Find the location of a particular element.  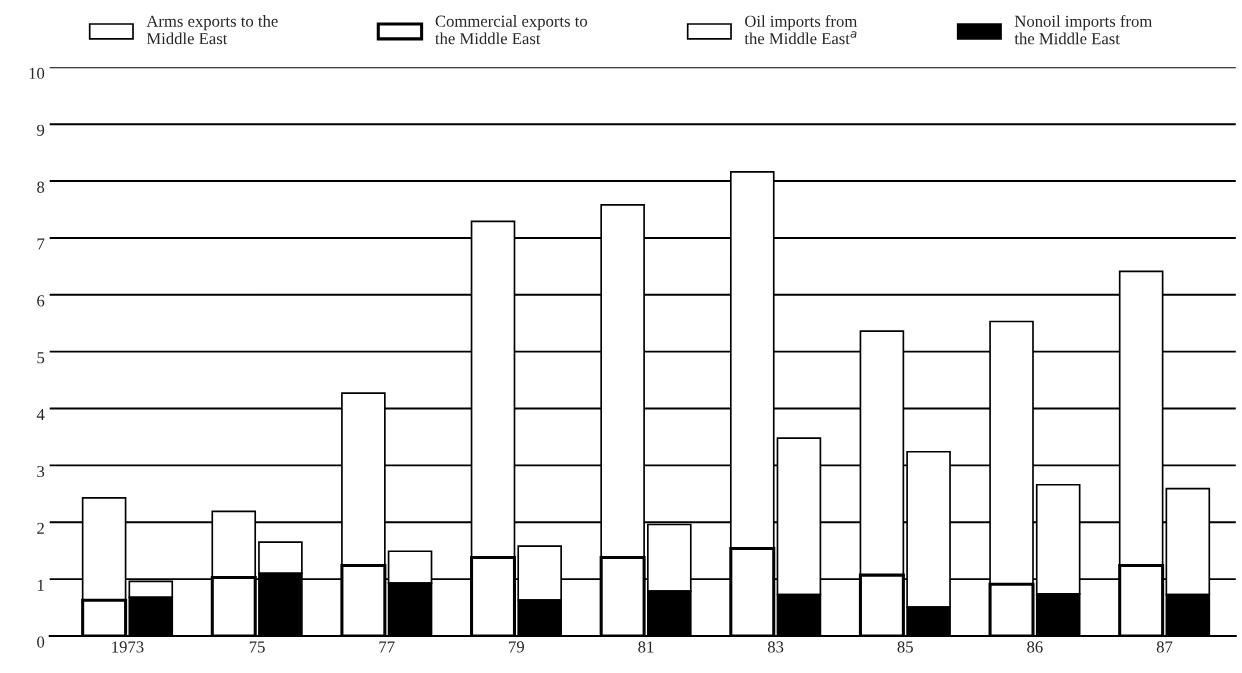

legend-label: Oil imports from the Middle East$^{a}$ is located at coordinates (801, 30).